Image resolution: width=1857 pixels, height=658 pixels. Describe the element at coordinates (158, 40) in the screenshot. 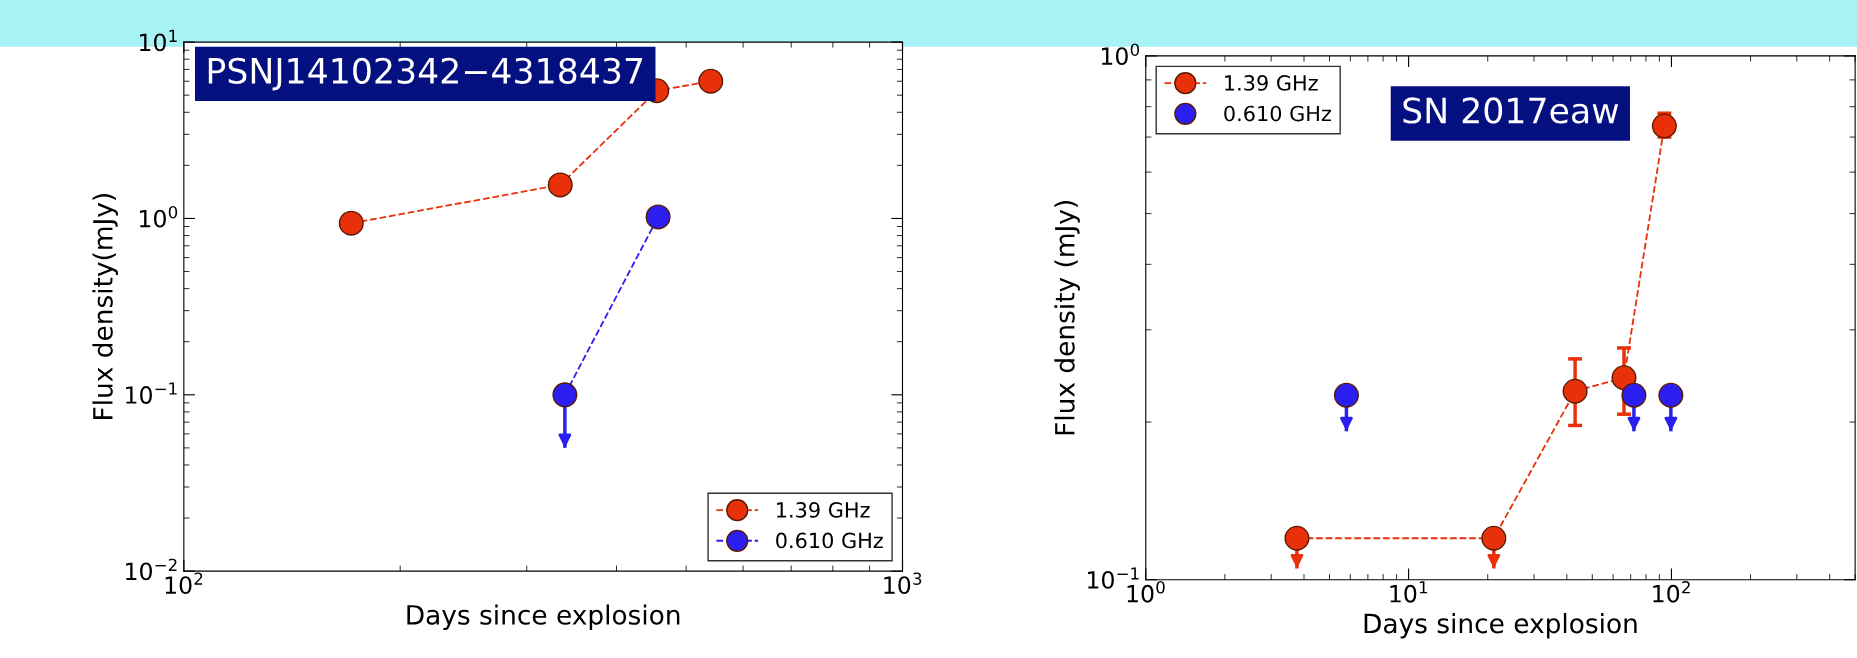

I see `y-tick-label: 10$^{1}$` at that location.